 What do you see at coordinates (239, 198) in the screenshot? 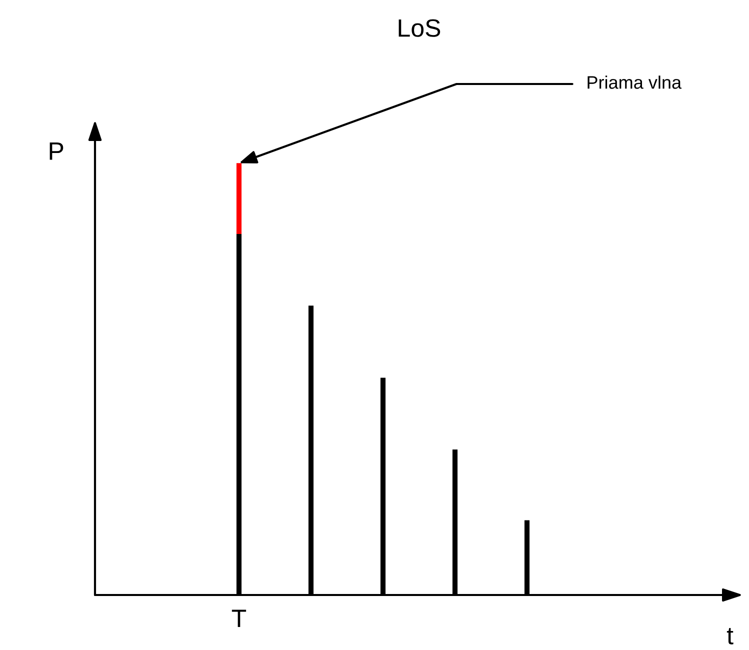
I see `bar` at bounding box center [239, 198].